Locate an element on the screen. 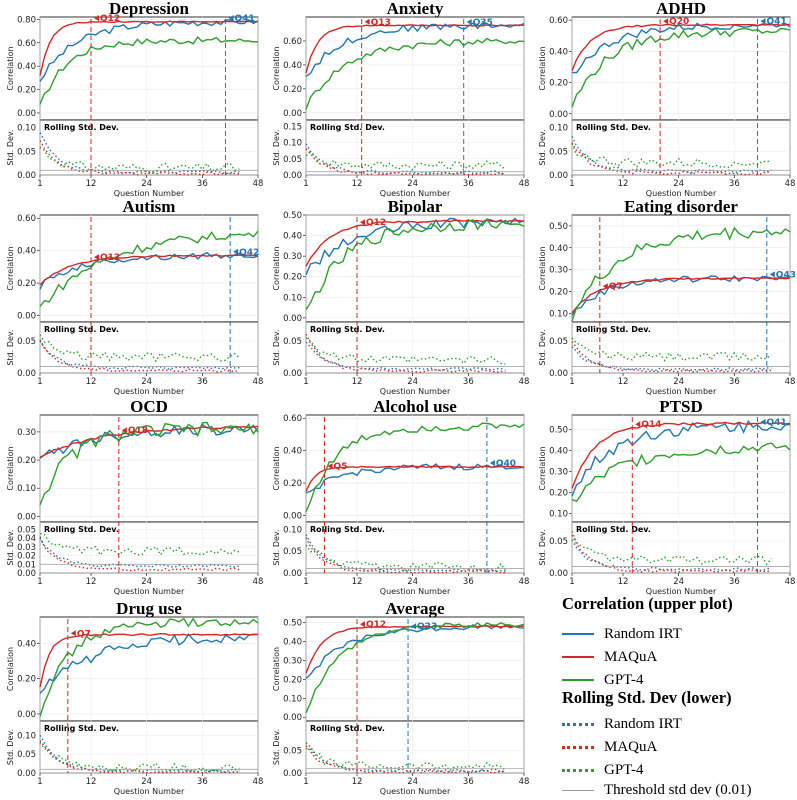  subplot-title: Autism is located at coordinates (149, 206).